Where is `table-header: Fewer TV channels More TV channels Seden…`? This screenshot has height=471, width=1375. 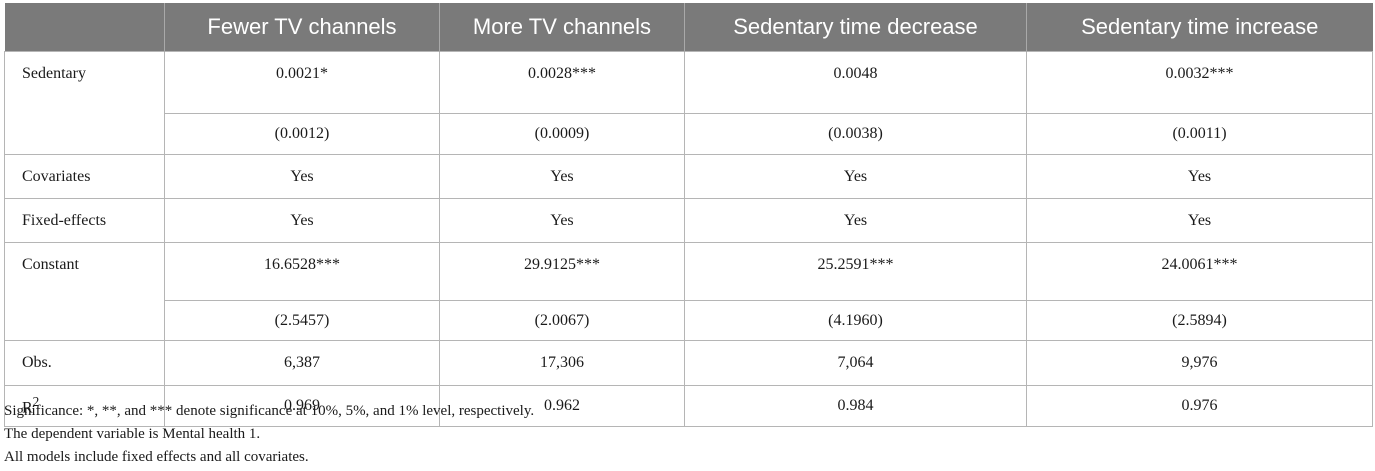 table-header: Fewer TV channels More TV channels Seden… is located at coordinates (688, 27).